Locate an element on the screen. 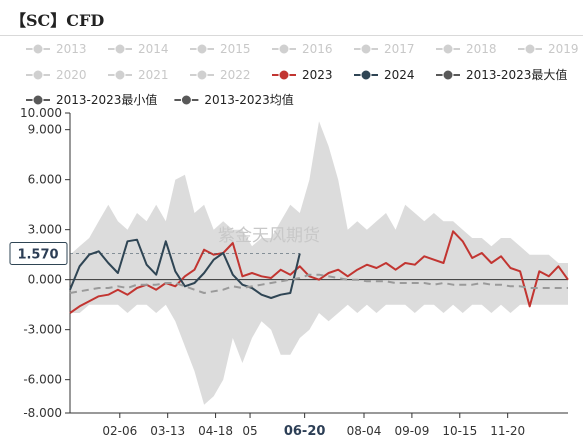 The width and height of the screenshot is (583, 442). legend-item-2013-2023均值: 2013-2023均值 is located at coordinates (234, 99).